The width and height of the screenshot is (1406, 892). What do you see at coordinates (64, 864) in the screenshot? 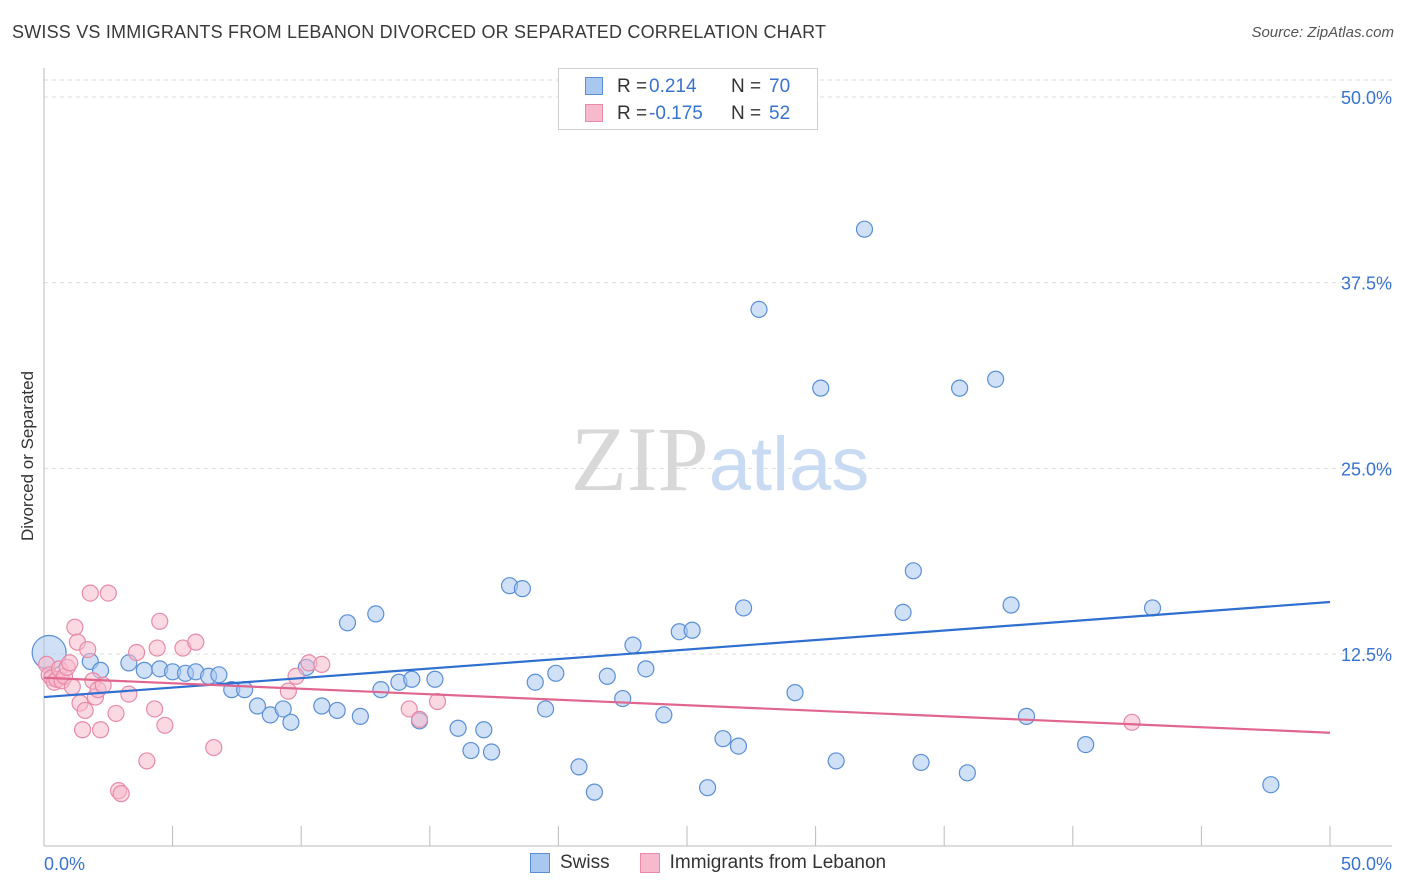
I see `x-tick-label: 0.0%` at bounding box center [64, 864].